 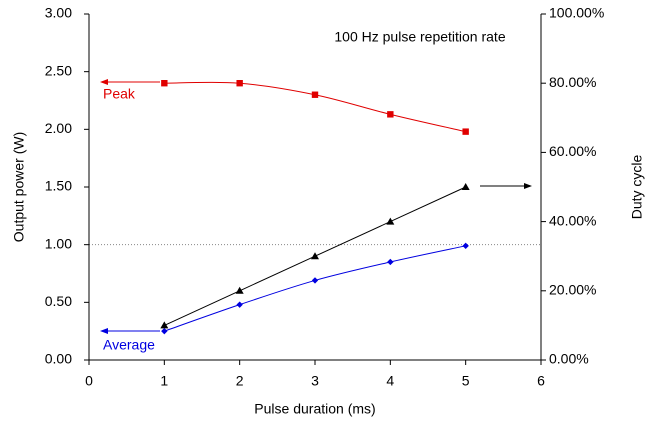 I want to click on x-tick-label: 2, so click(x=240, y=381).